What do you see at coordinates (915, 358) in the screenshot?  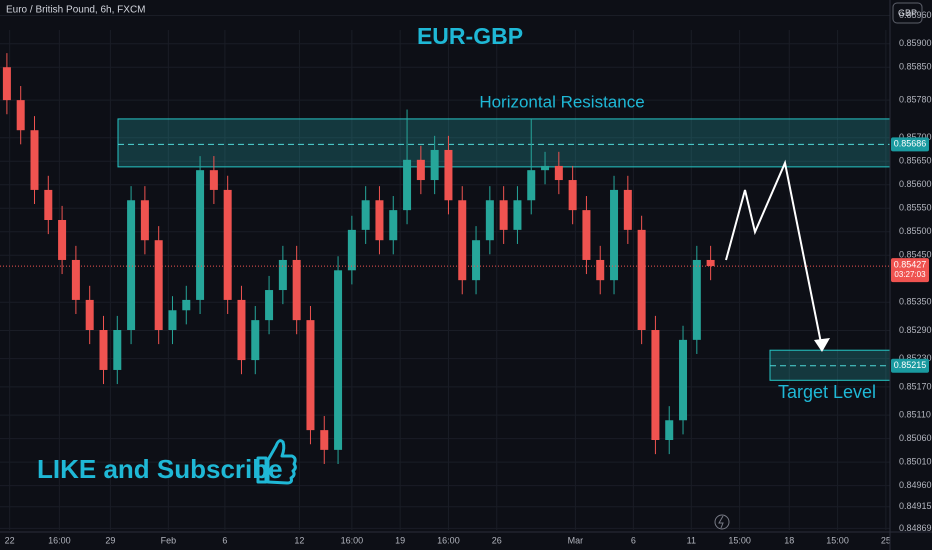 I see `y-tick-label: 0.85230` at bounding box center [915, 358].